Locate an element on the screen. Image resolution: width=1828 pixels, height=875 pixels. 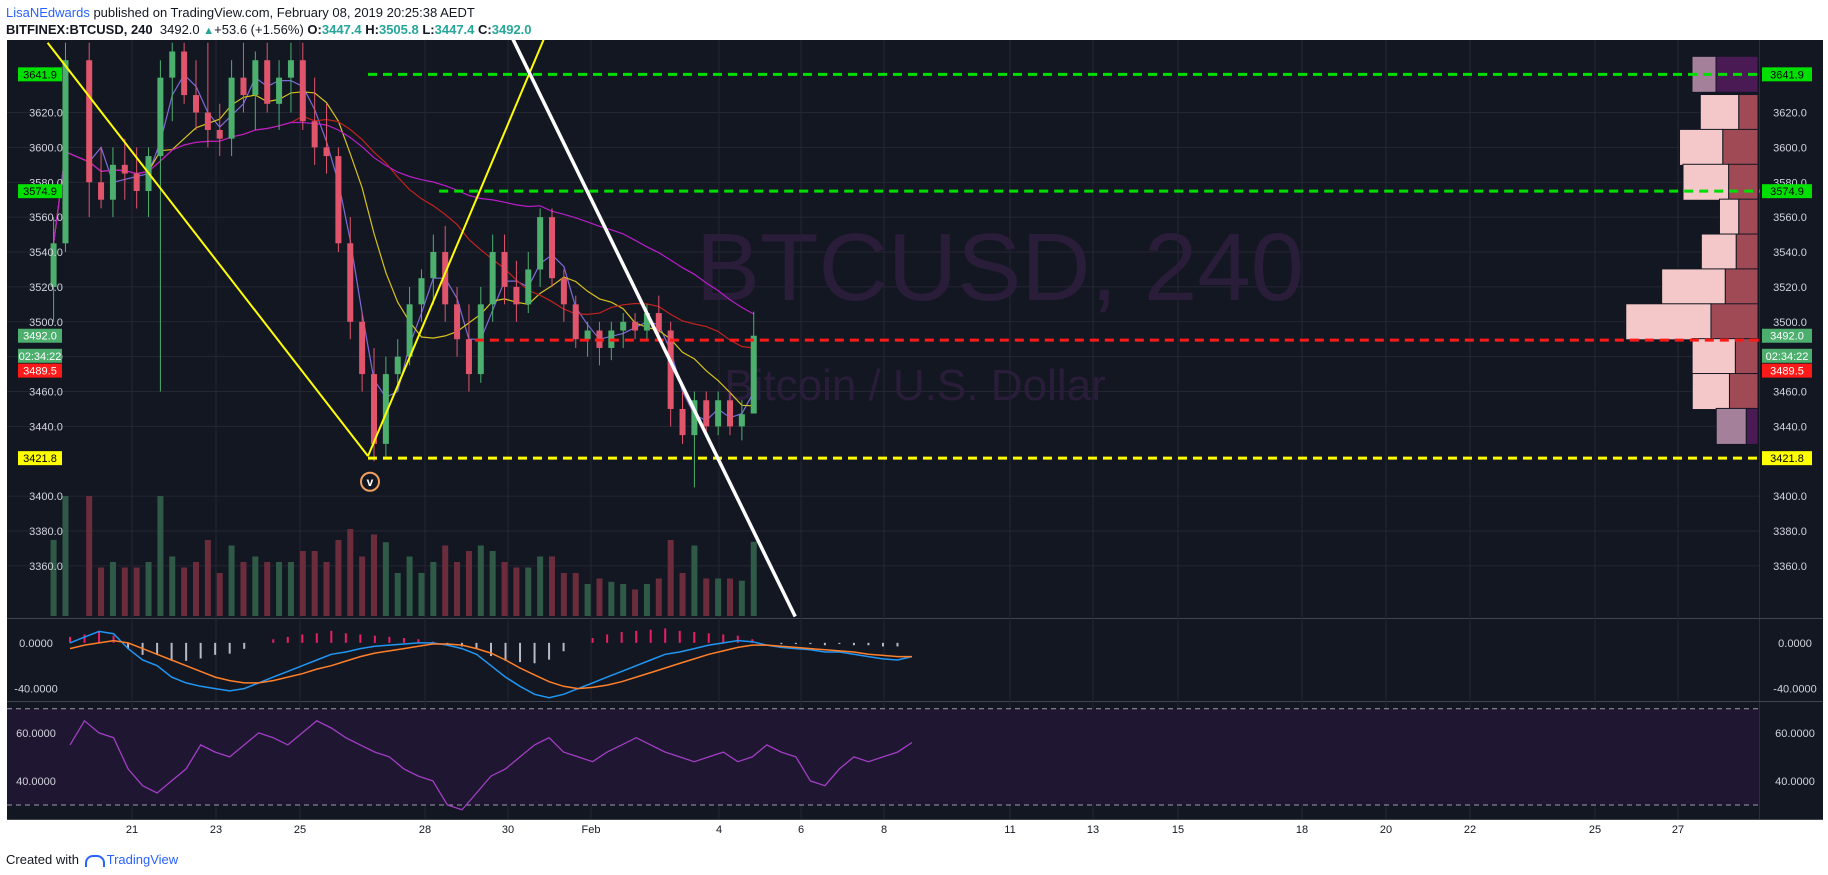
footer: Created with TradingView is located at coordinates (92, 860).